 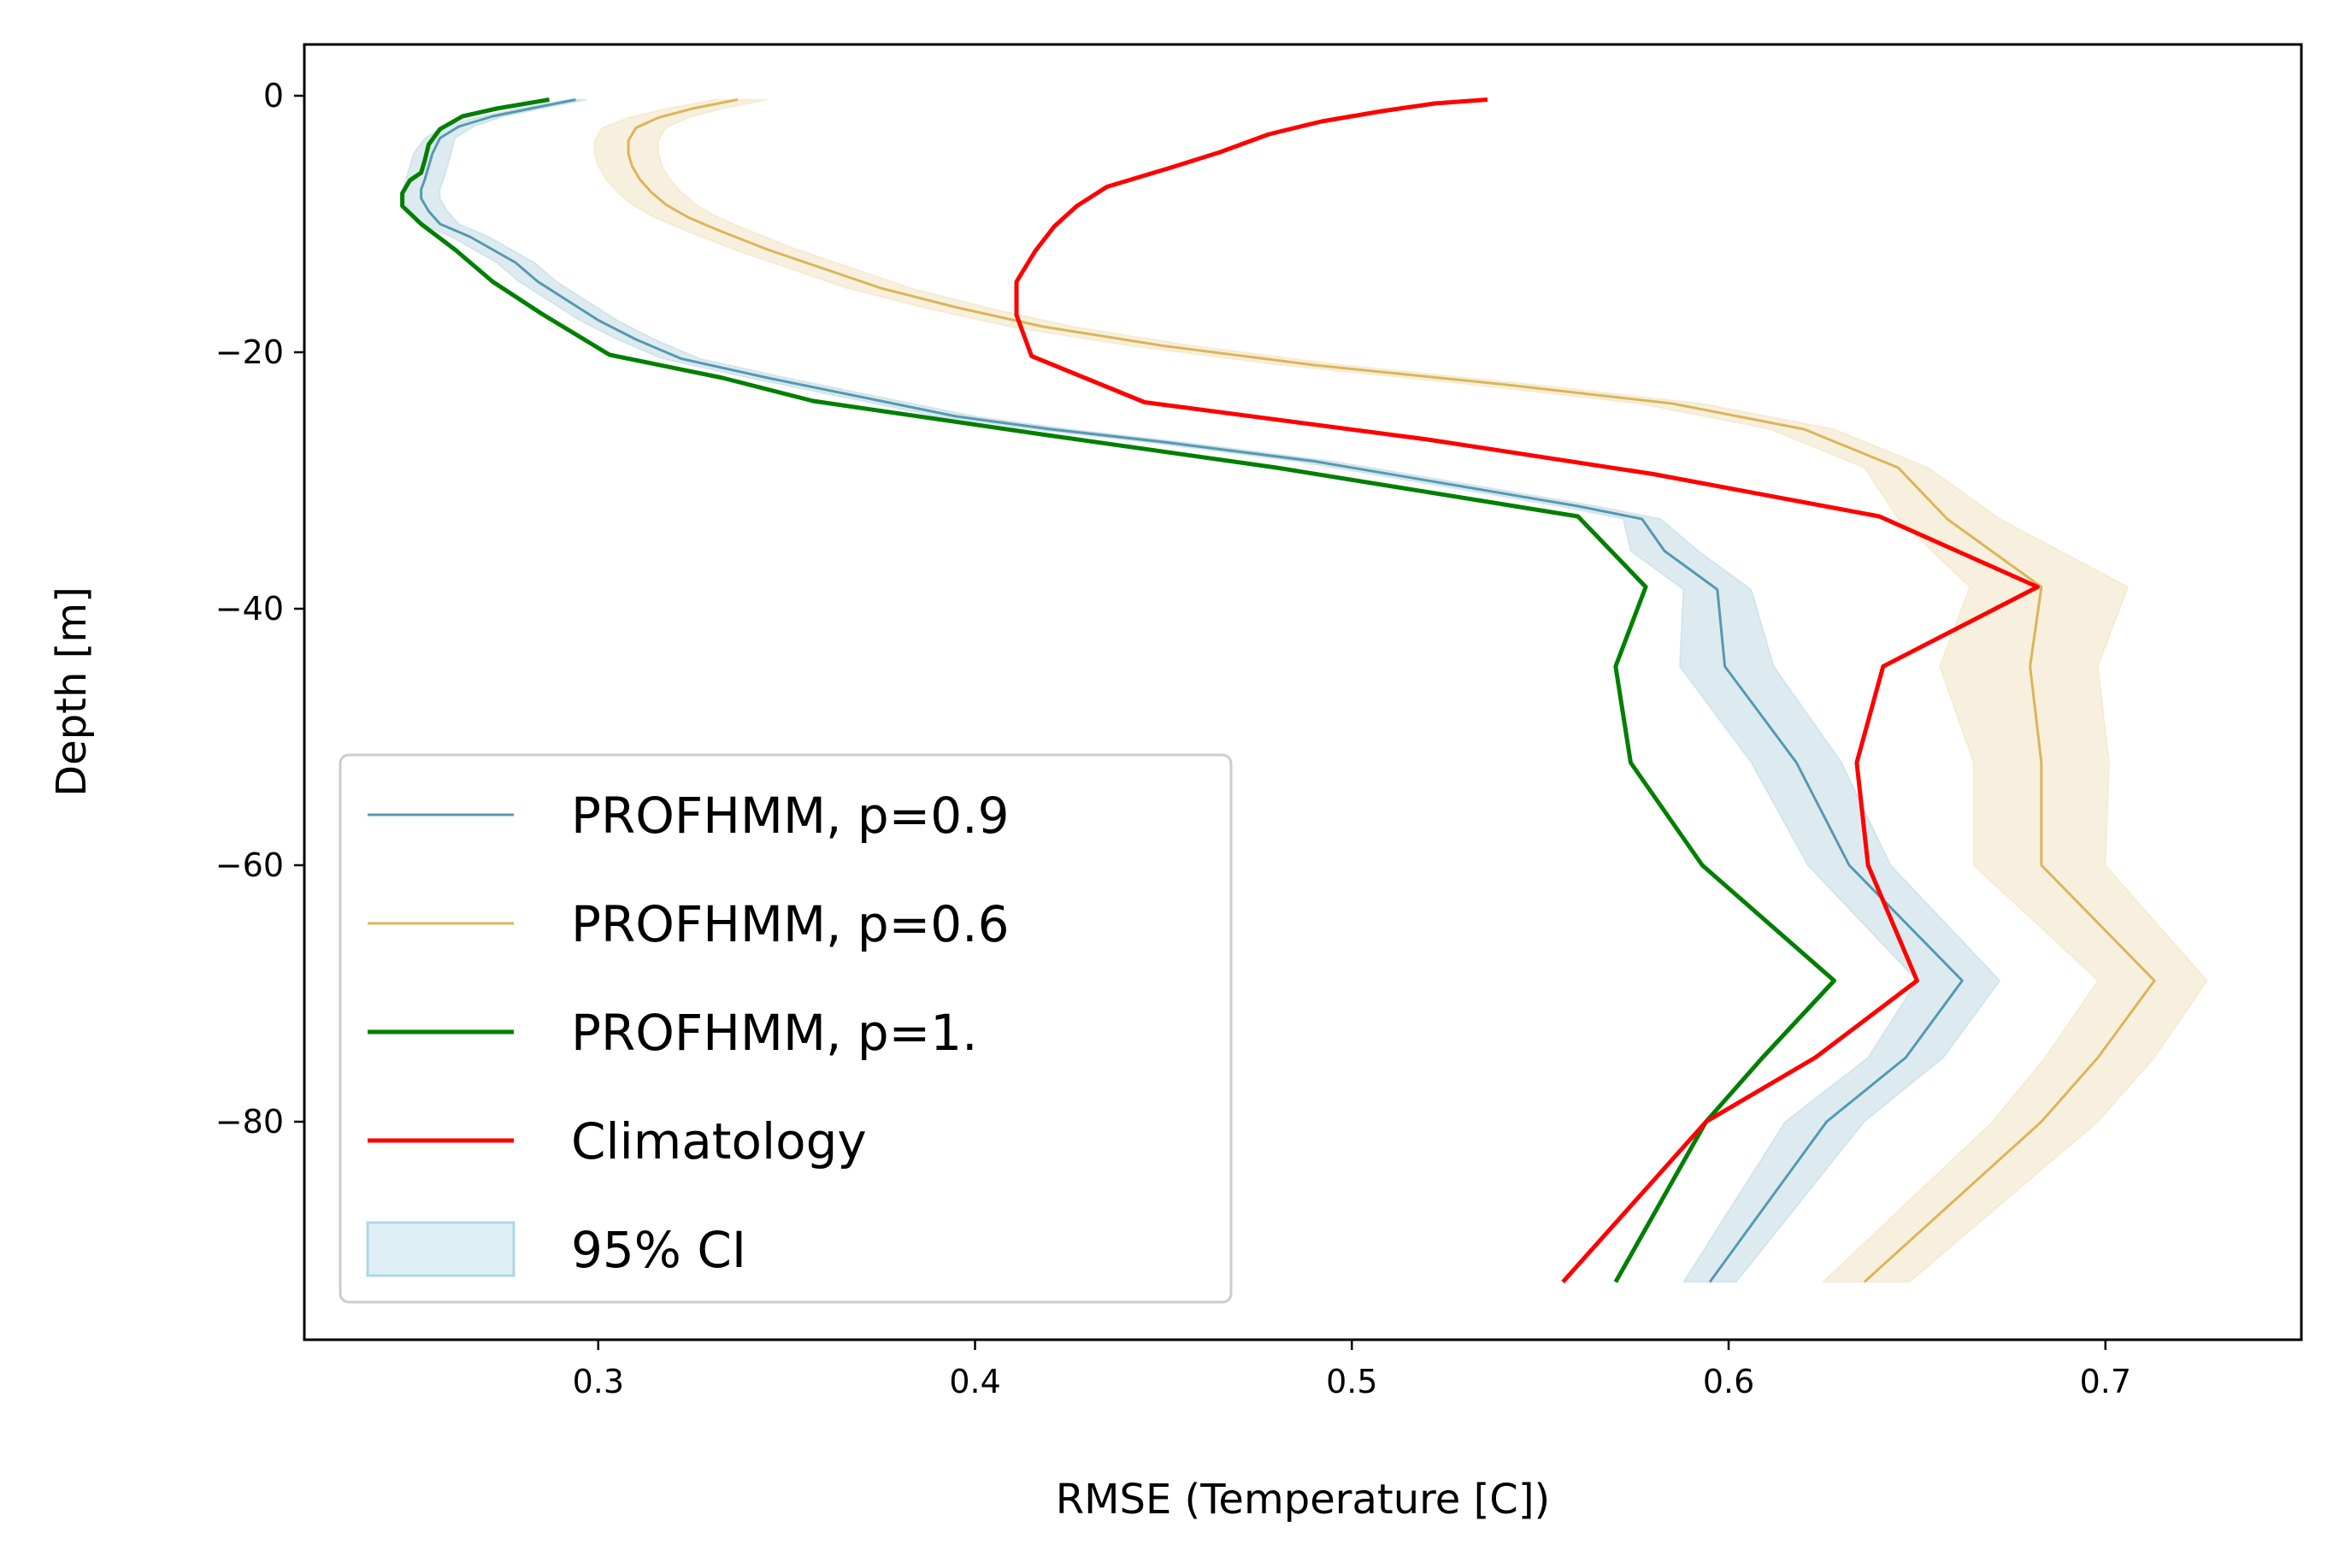 I want to click on legend-box, so click(x=786, y=1028).